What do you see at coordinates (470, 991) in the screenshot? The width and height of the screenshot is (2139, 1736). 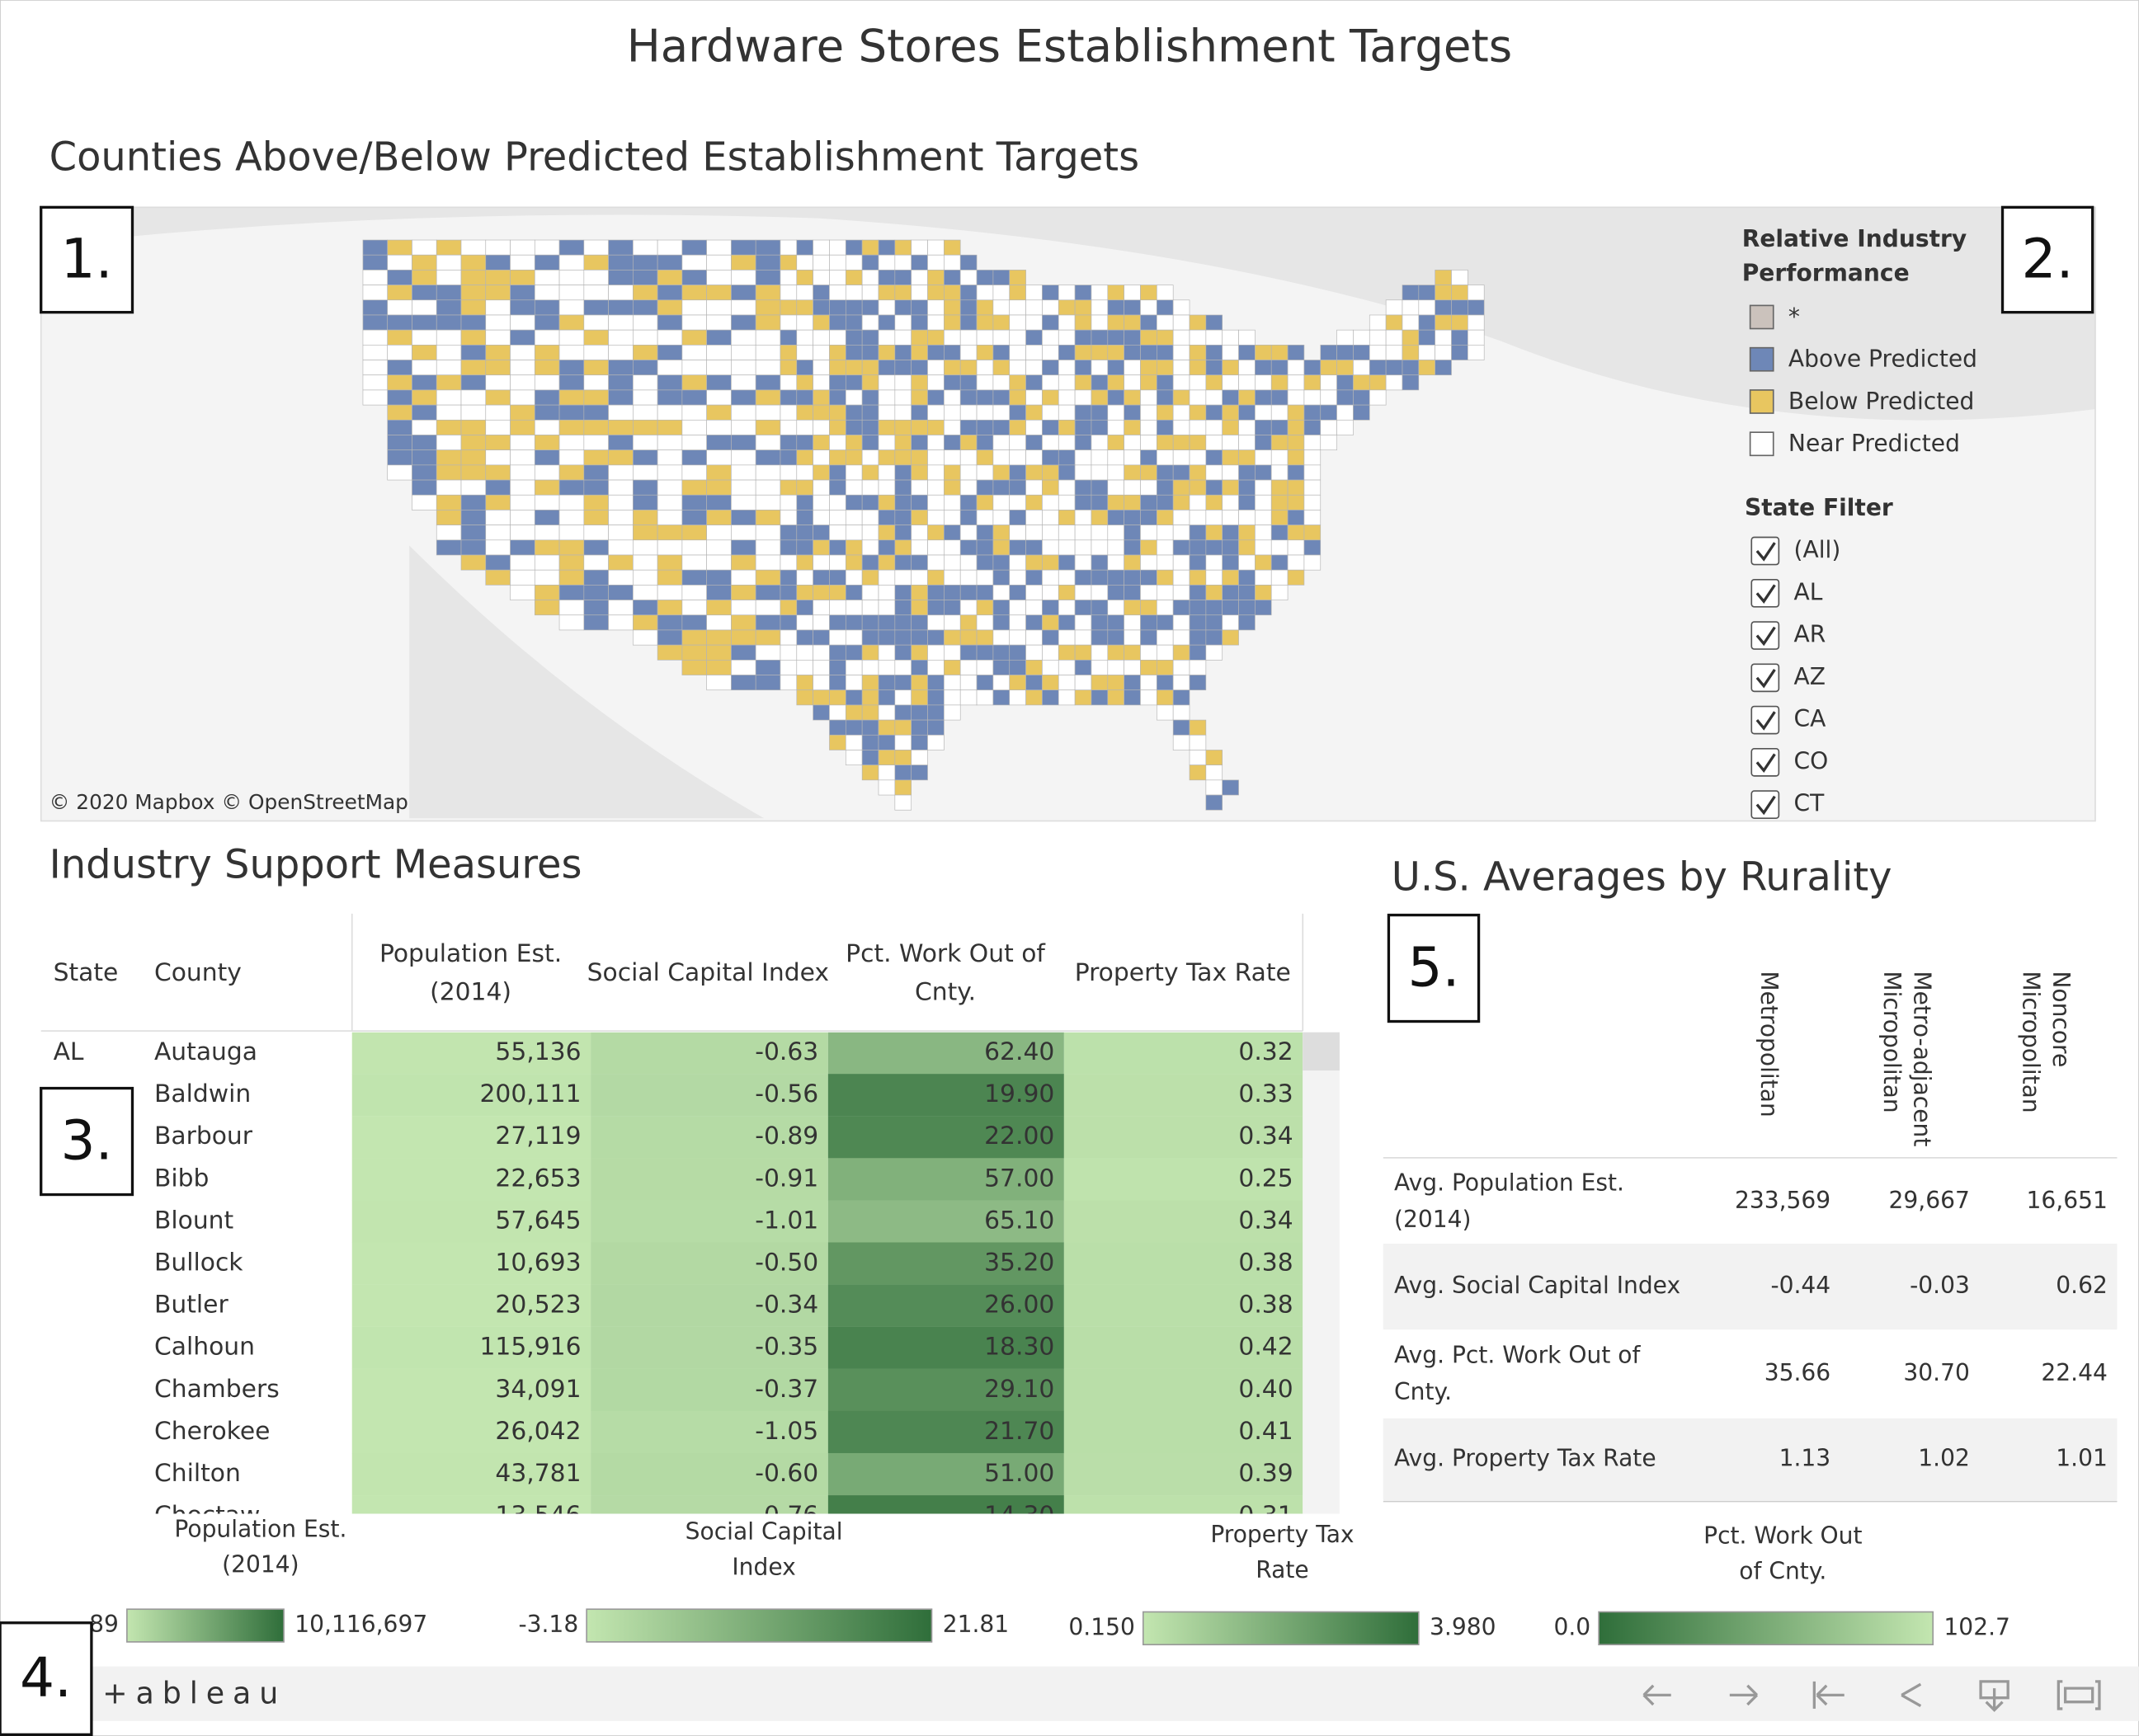 I see `column-header: (2014)` at bounding box center [470, 991].